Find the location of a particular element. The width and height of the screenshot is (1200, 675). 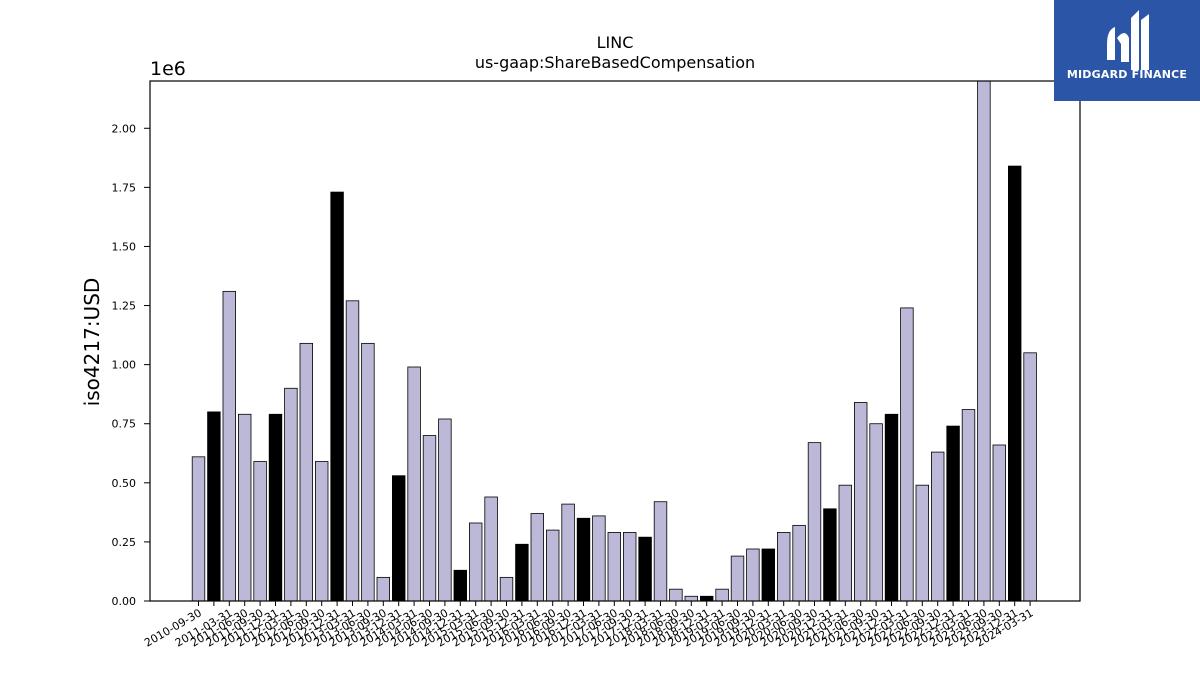

y-tick-label: 0.50 is located at coordinates (124, 483).